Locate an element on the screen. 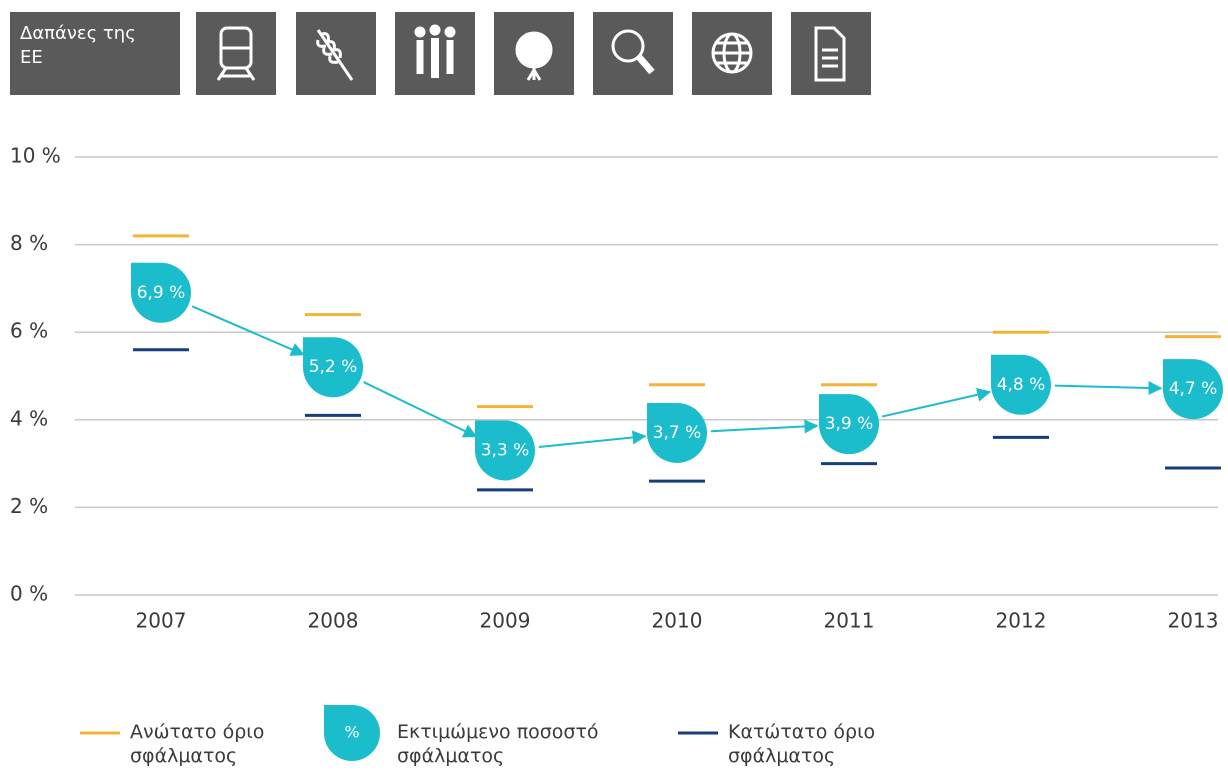 The image size is (1228, 780). x-tick-label: 2007 is located at coordinates (161, 621).